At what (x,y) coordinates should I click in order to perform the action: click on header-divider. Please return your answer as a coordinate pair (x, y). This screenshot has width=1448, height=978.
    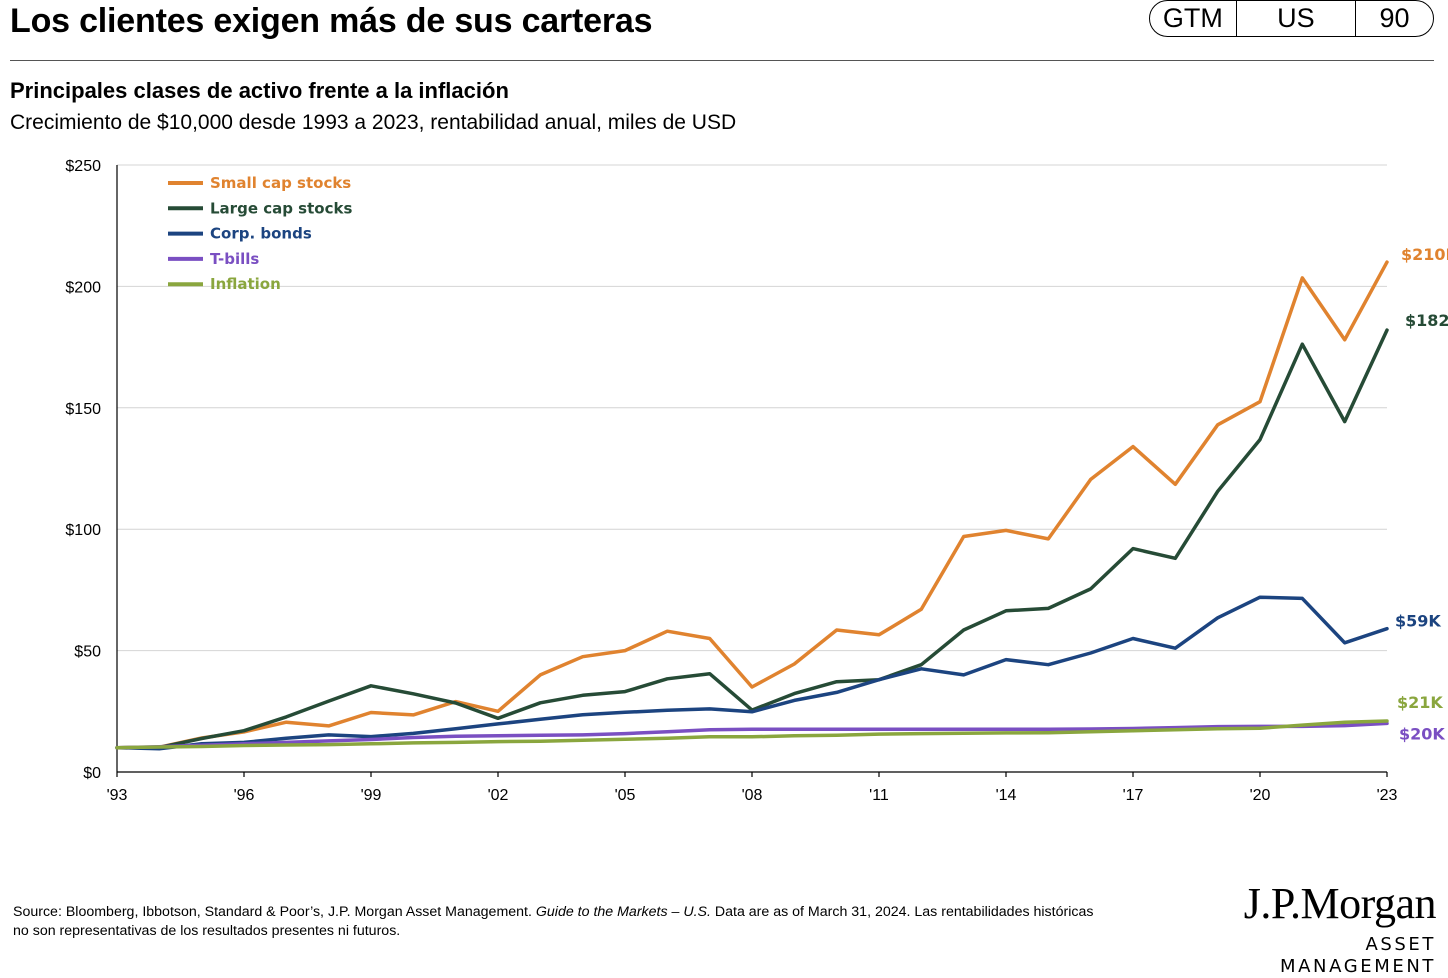
    Looking at the image, I should click on (722, 60).